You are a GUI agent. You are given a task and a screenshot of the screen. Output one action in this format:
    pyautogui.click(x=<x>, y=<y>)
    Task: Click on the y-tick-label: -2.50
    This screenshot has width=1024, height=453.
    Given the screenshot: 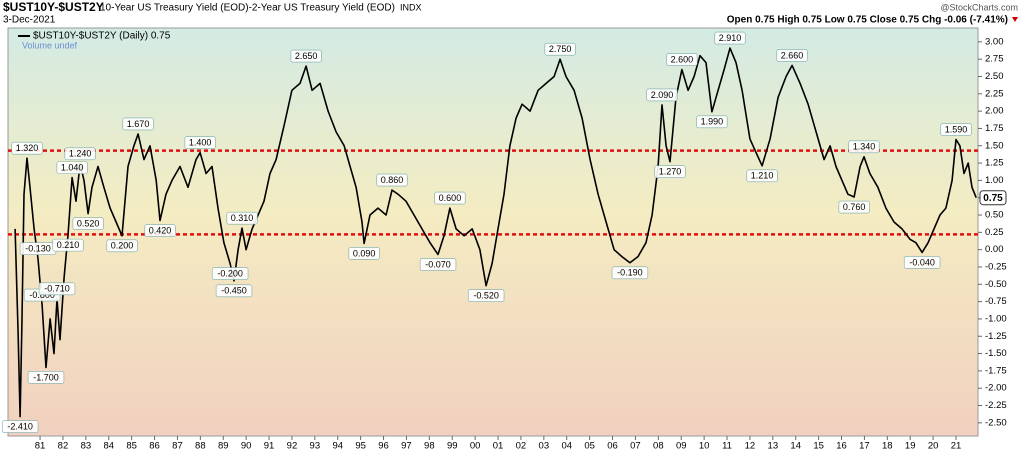 What is the action you would take?
    pyautogui.click(x=996, y=422)
    